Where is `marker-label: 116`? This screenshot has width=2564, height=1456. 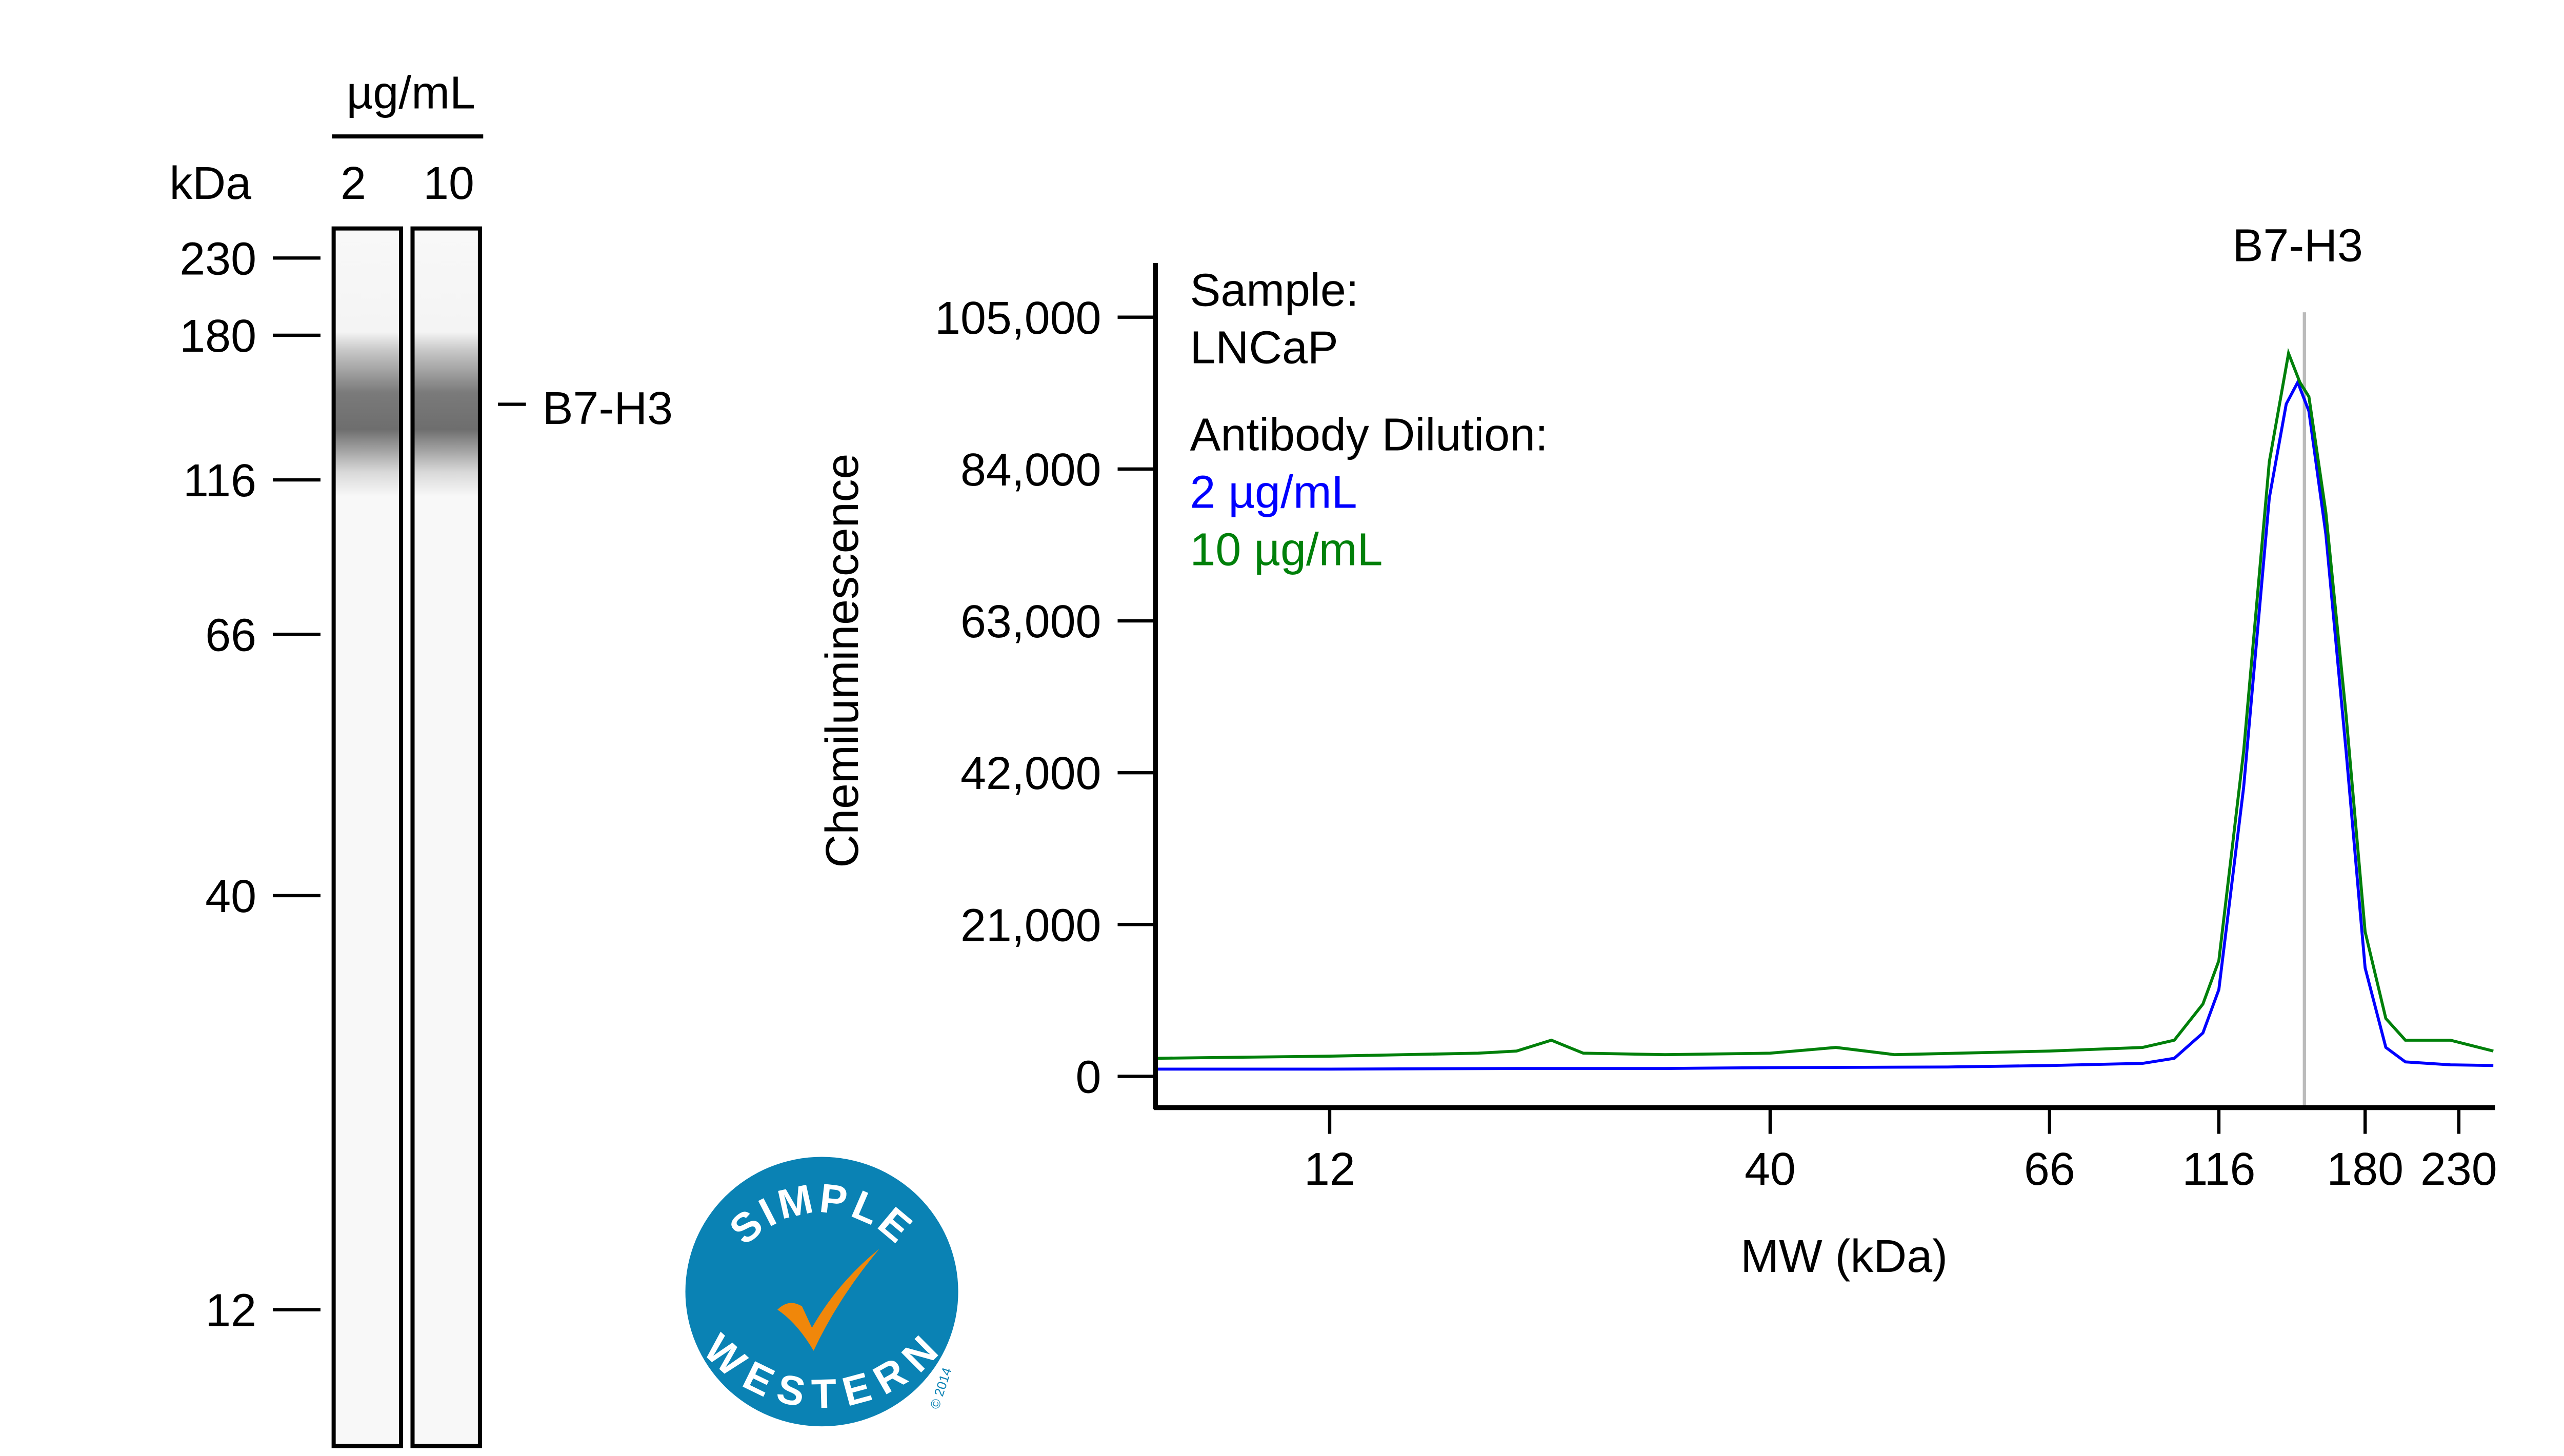 marker-label: 116 is located at coordinates (219, 481).